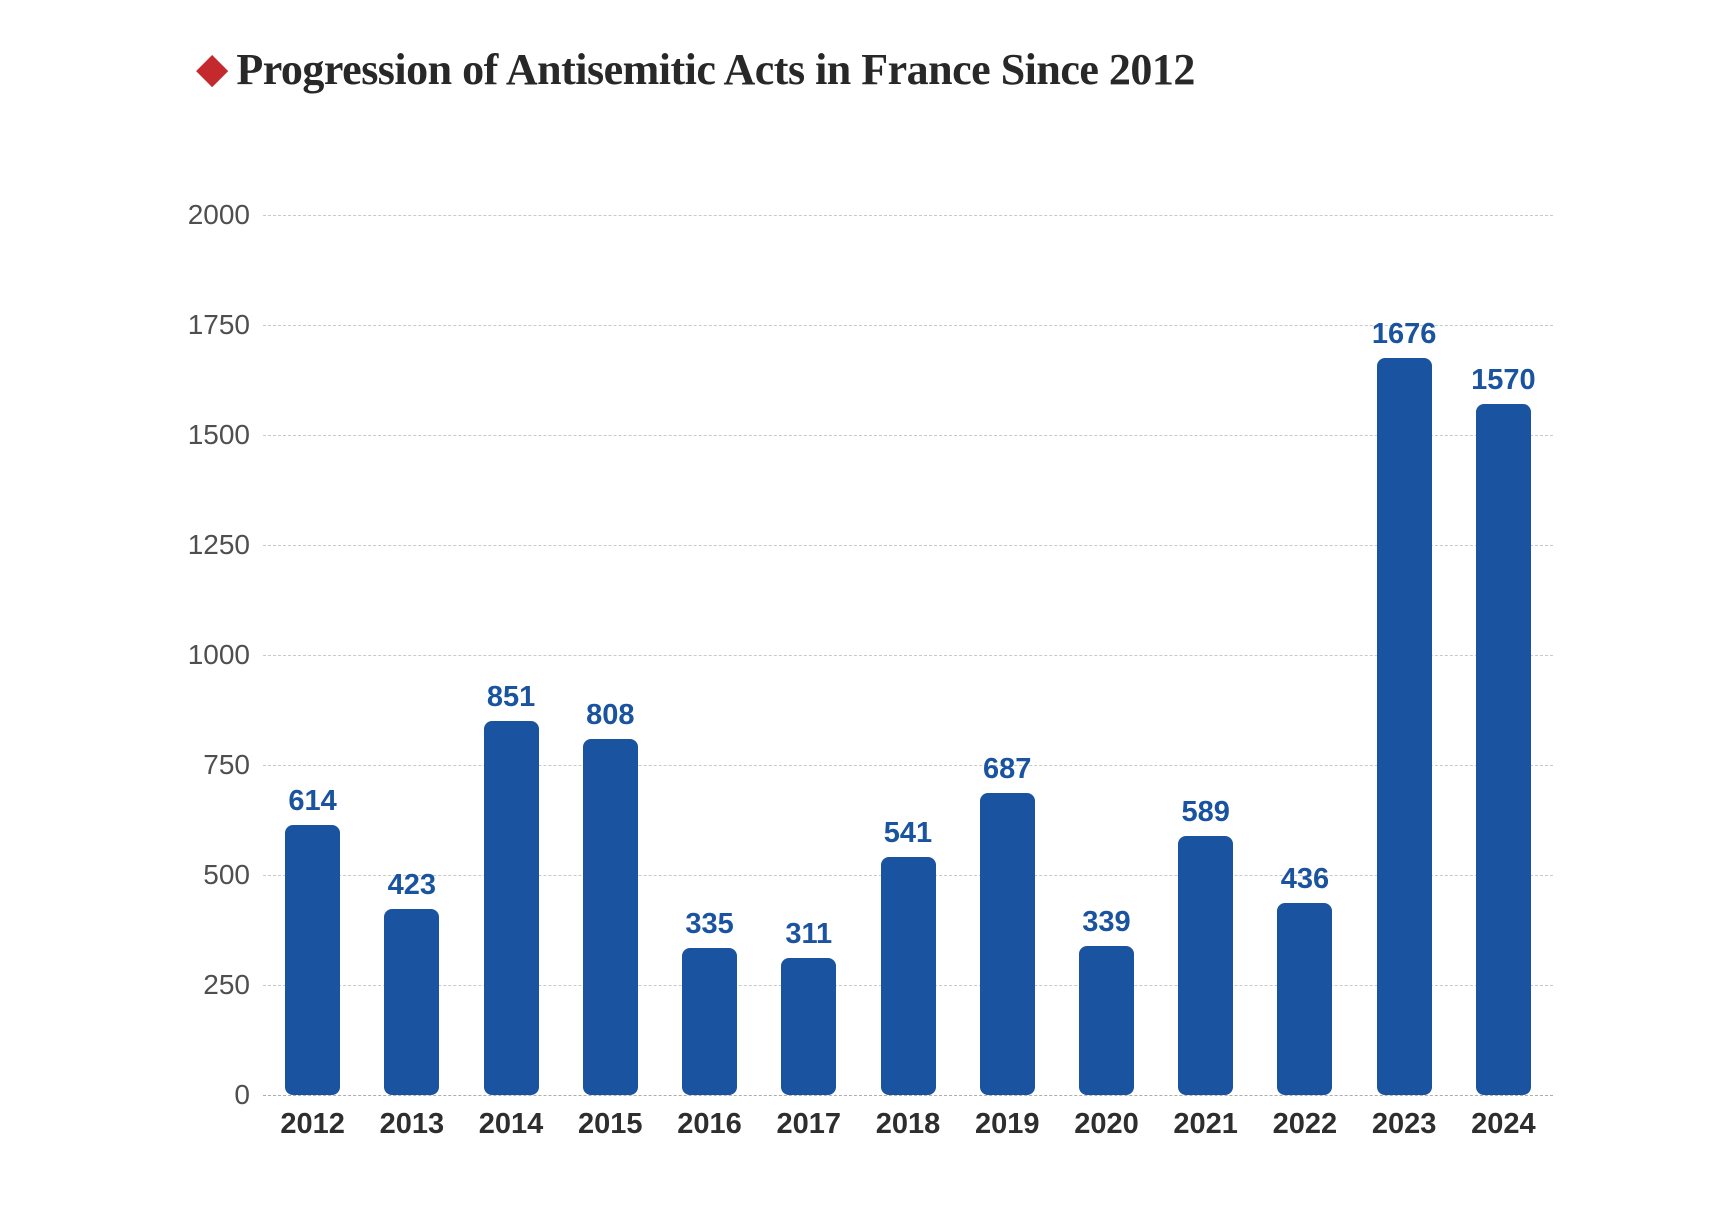 This screenshot has width=1732, height=1208. I want to click on y-axis-tick-label: 750, so click(226, 764).